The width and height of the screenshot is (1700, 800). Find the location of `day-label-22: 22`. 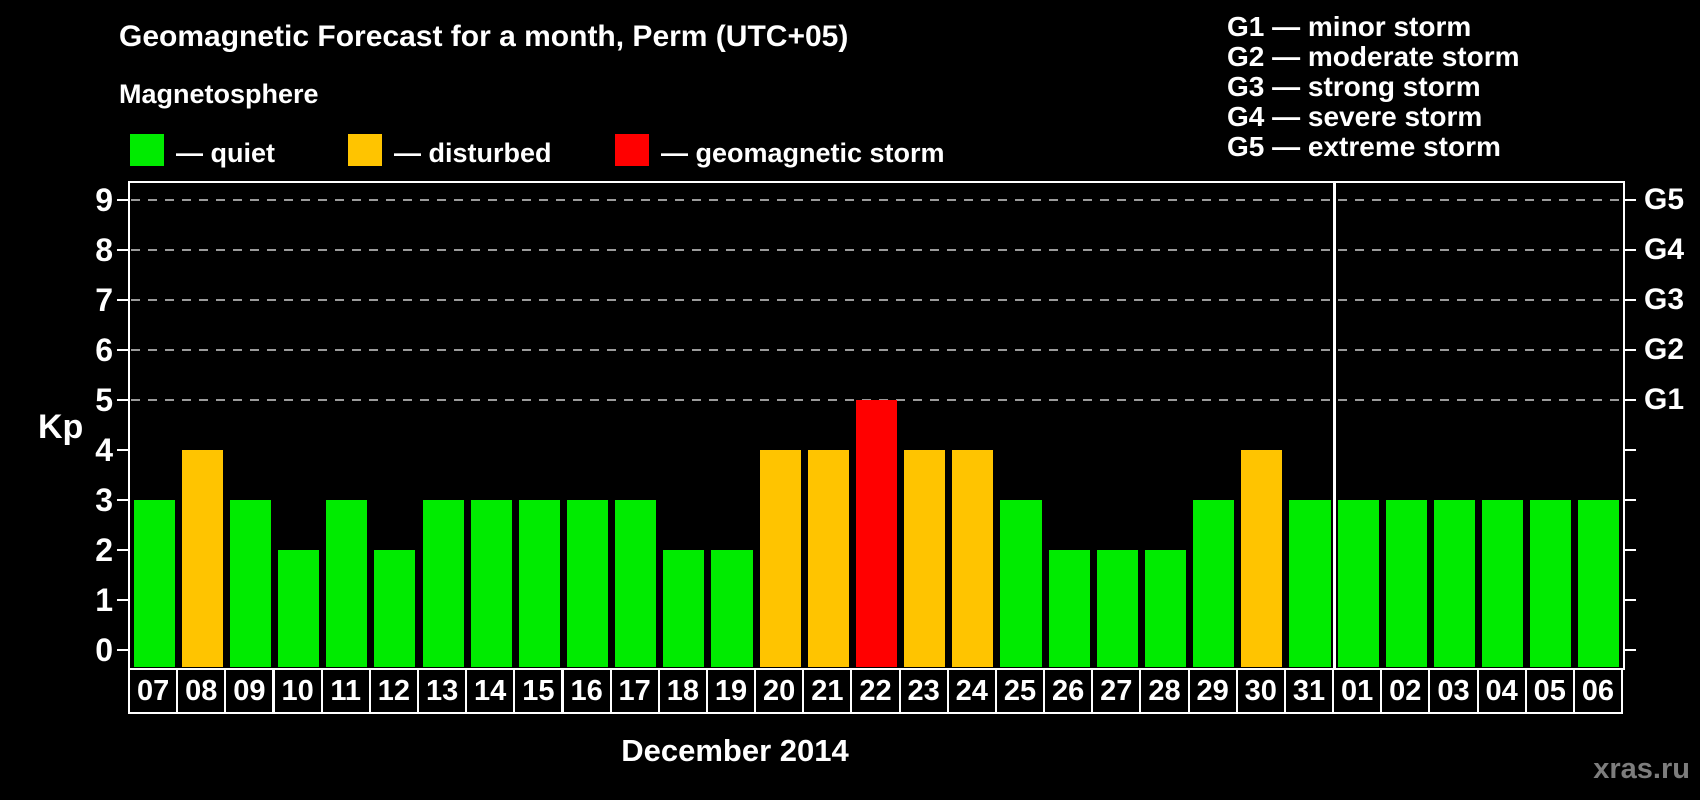

day-label-22: 22 is located at coordinates (875, 691).